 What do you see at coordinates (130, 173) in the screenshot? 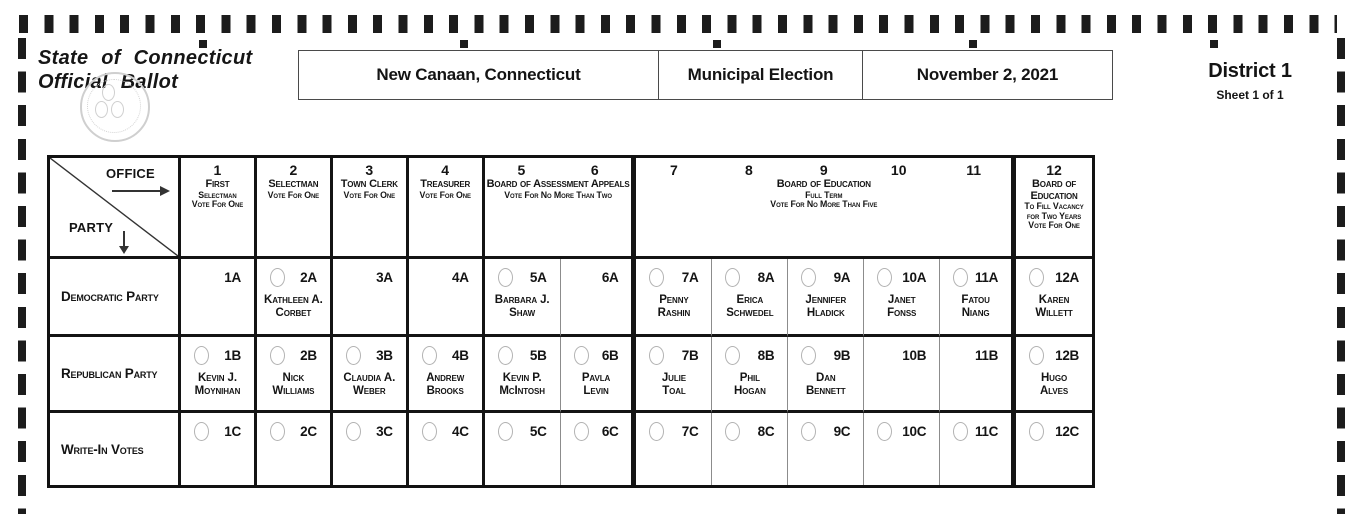
I see `office-axis-label: OFFICE` at bounding box center [130, 173].